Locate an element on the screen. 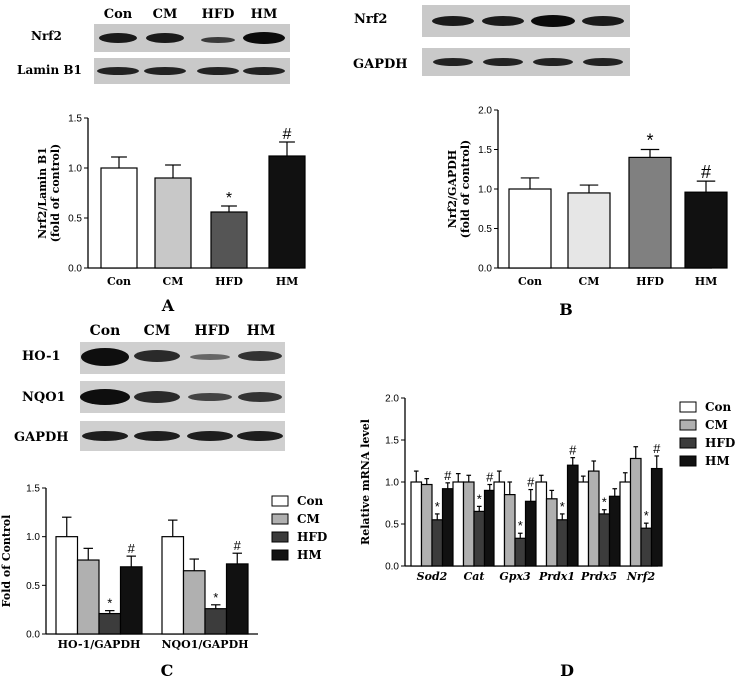 This screenshot has height=679, width=745. x-tick-label: Sod2 is located at coordinates (432, 576).